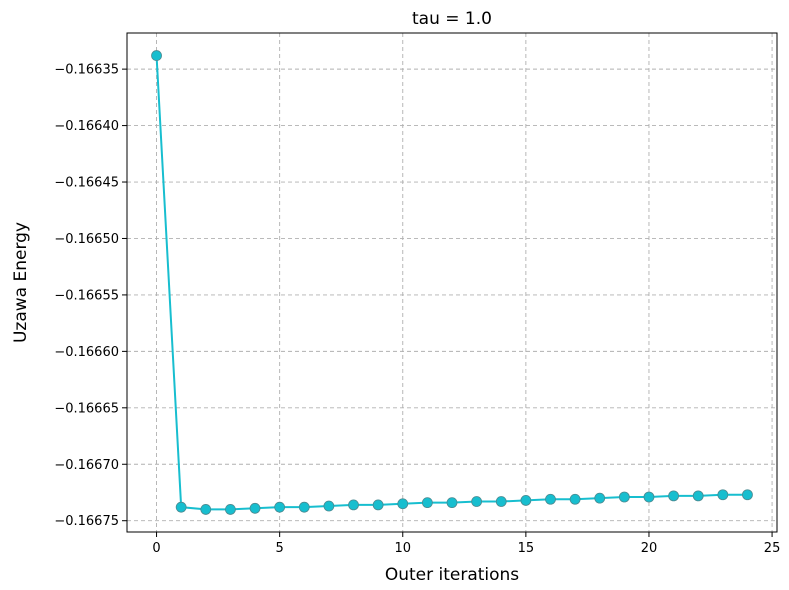 This screenshot has width=789, height=590. I want to click on y-tick-label: −0.16650, so click(86, 239).